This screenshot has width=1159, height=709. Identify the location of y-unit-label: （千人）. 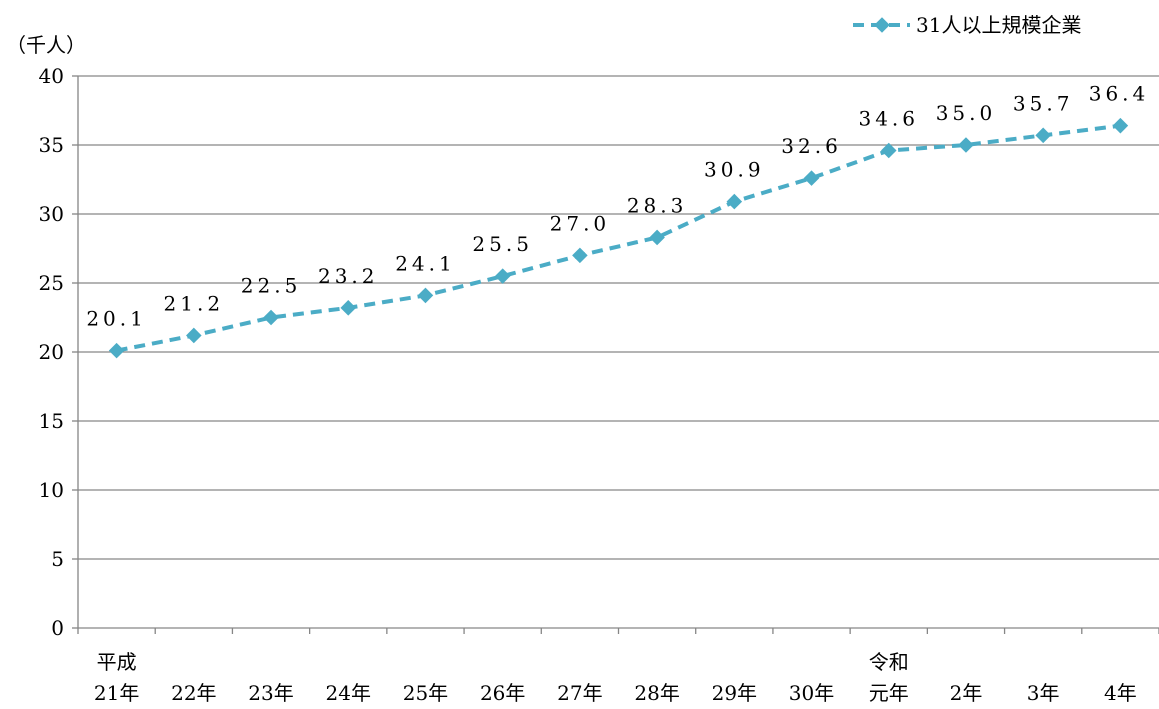
(46, 45).